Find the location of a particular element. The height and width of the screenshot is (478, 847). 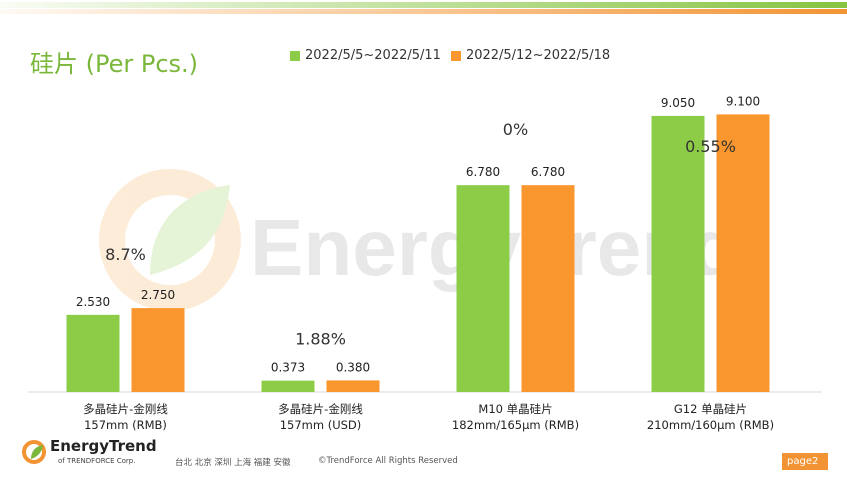

change-label-cat1: 8.7% is located at coordinates (125, 254).